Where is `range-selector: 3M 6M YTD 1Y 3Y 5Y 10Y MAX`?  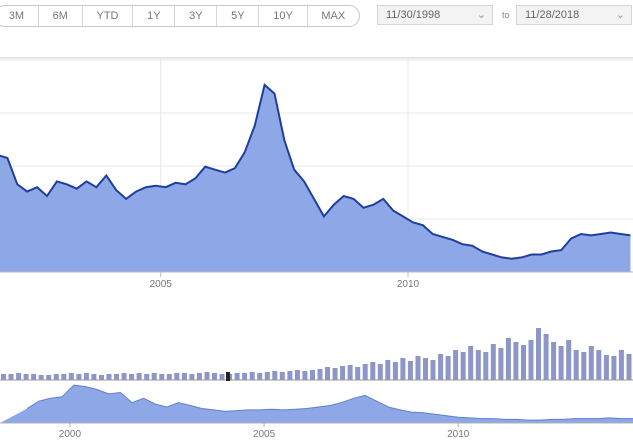
range-selector: 3M 6M YTD 1Y 3Y 5Y 10Y MAX is located at coordinates (180, 16).